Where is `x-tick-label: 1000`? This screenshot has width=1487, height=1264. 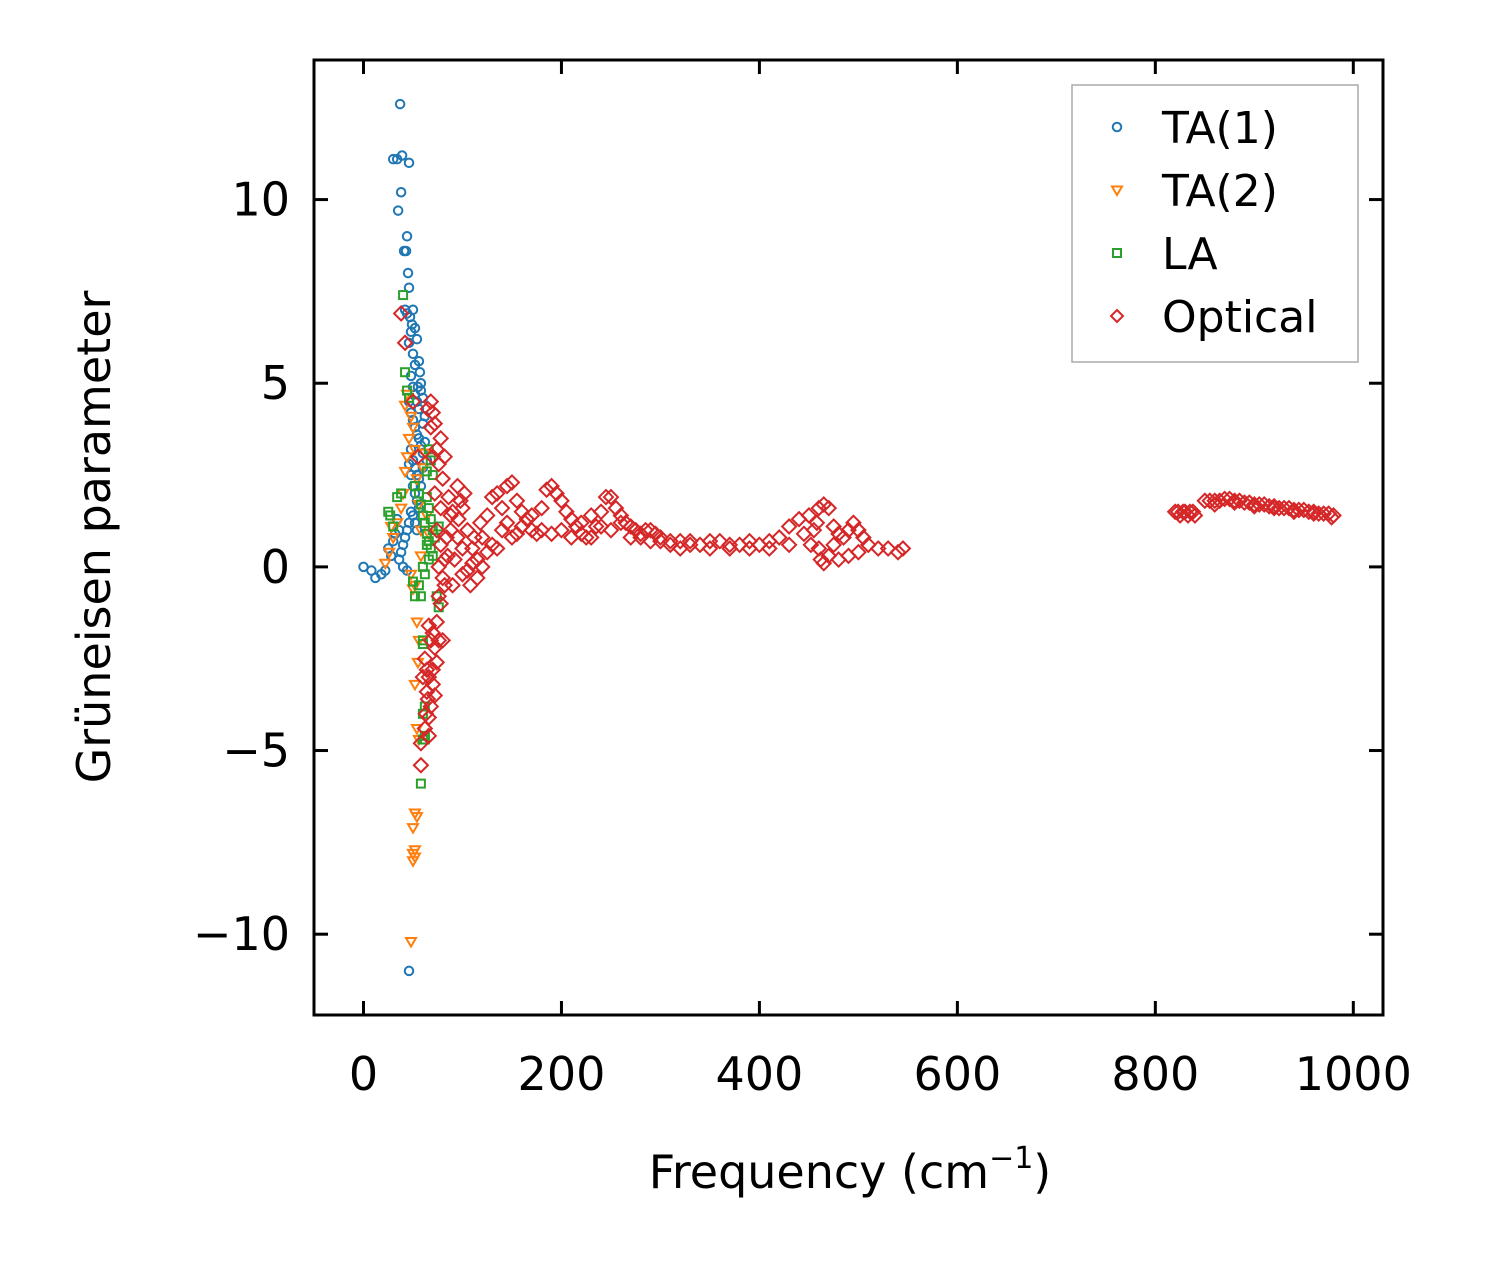 x-tick-label: 1000 is located at coordinates (1353, 1074).